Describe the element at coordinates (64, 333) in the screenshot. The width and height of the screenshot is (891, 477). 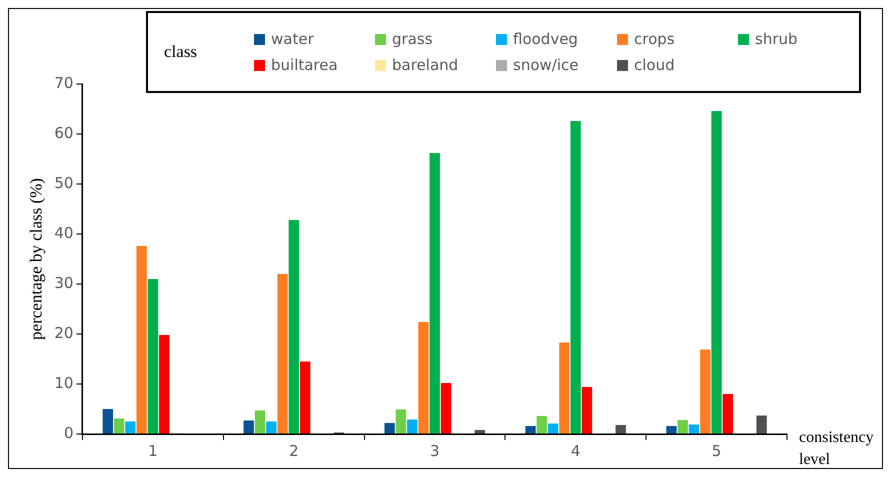
I see `y-tick-label: 20` at that location.